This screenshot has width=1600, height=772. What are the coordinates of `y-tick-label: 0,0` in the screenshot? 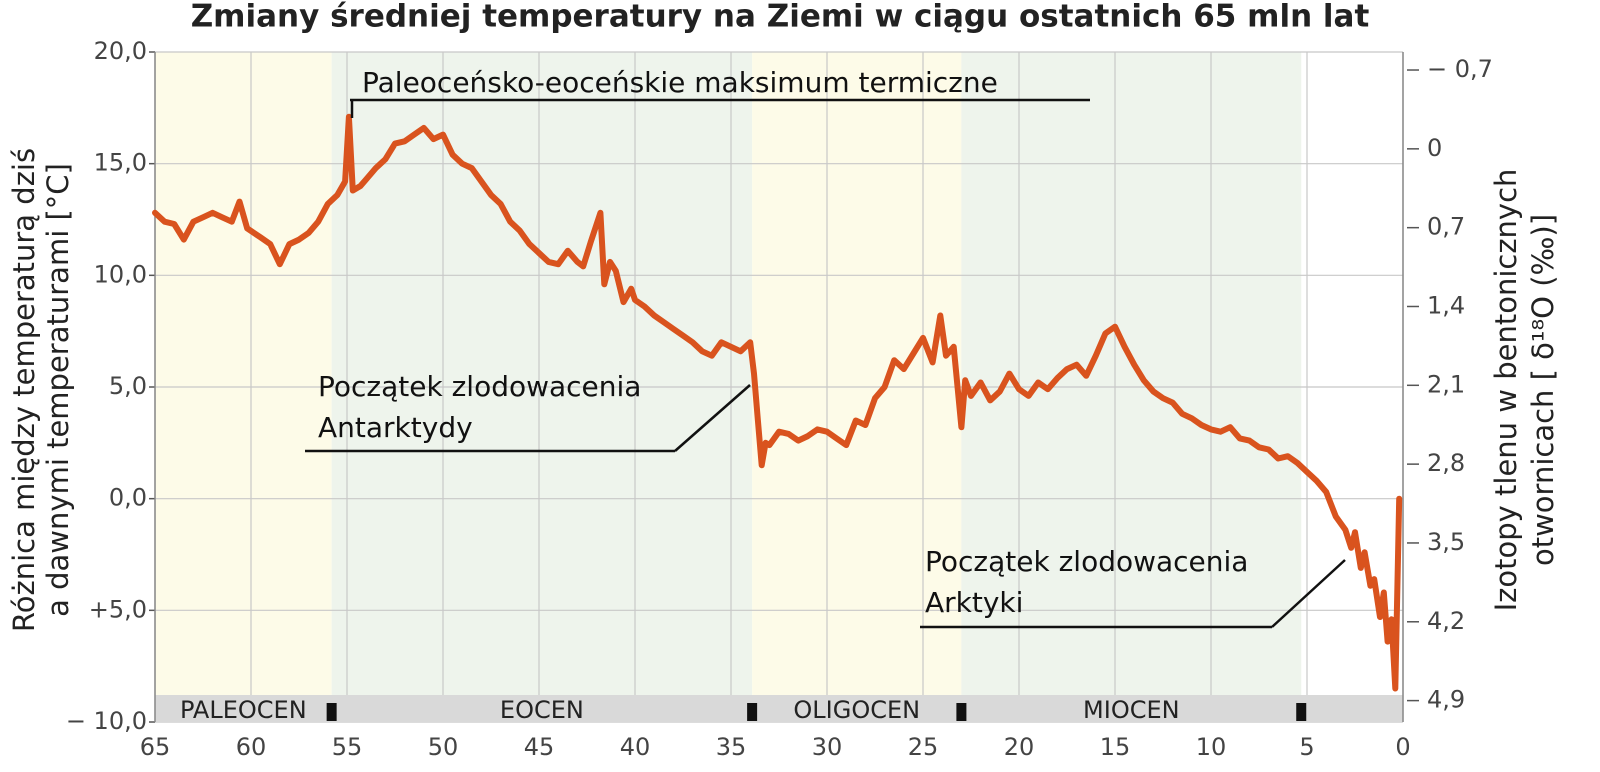 It's located at (128, 498).